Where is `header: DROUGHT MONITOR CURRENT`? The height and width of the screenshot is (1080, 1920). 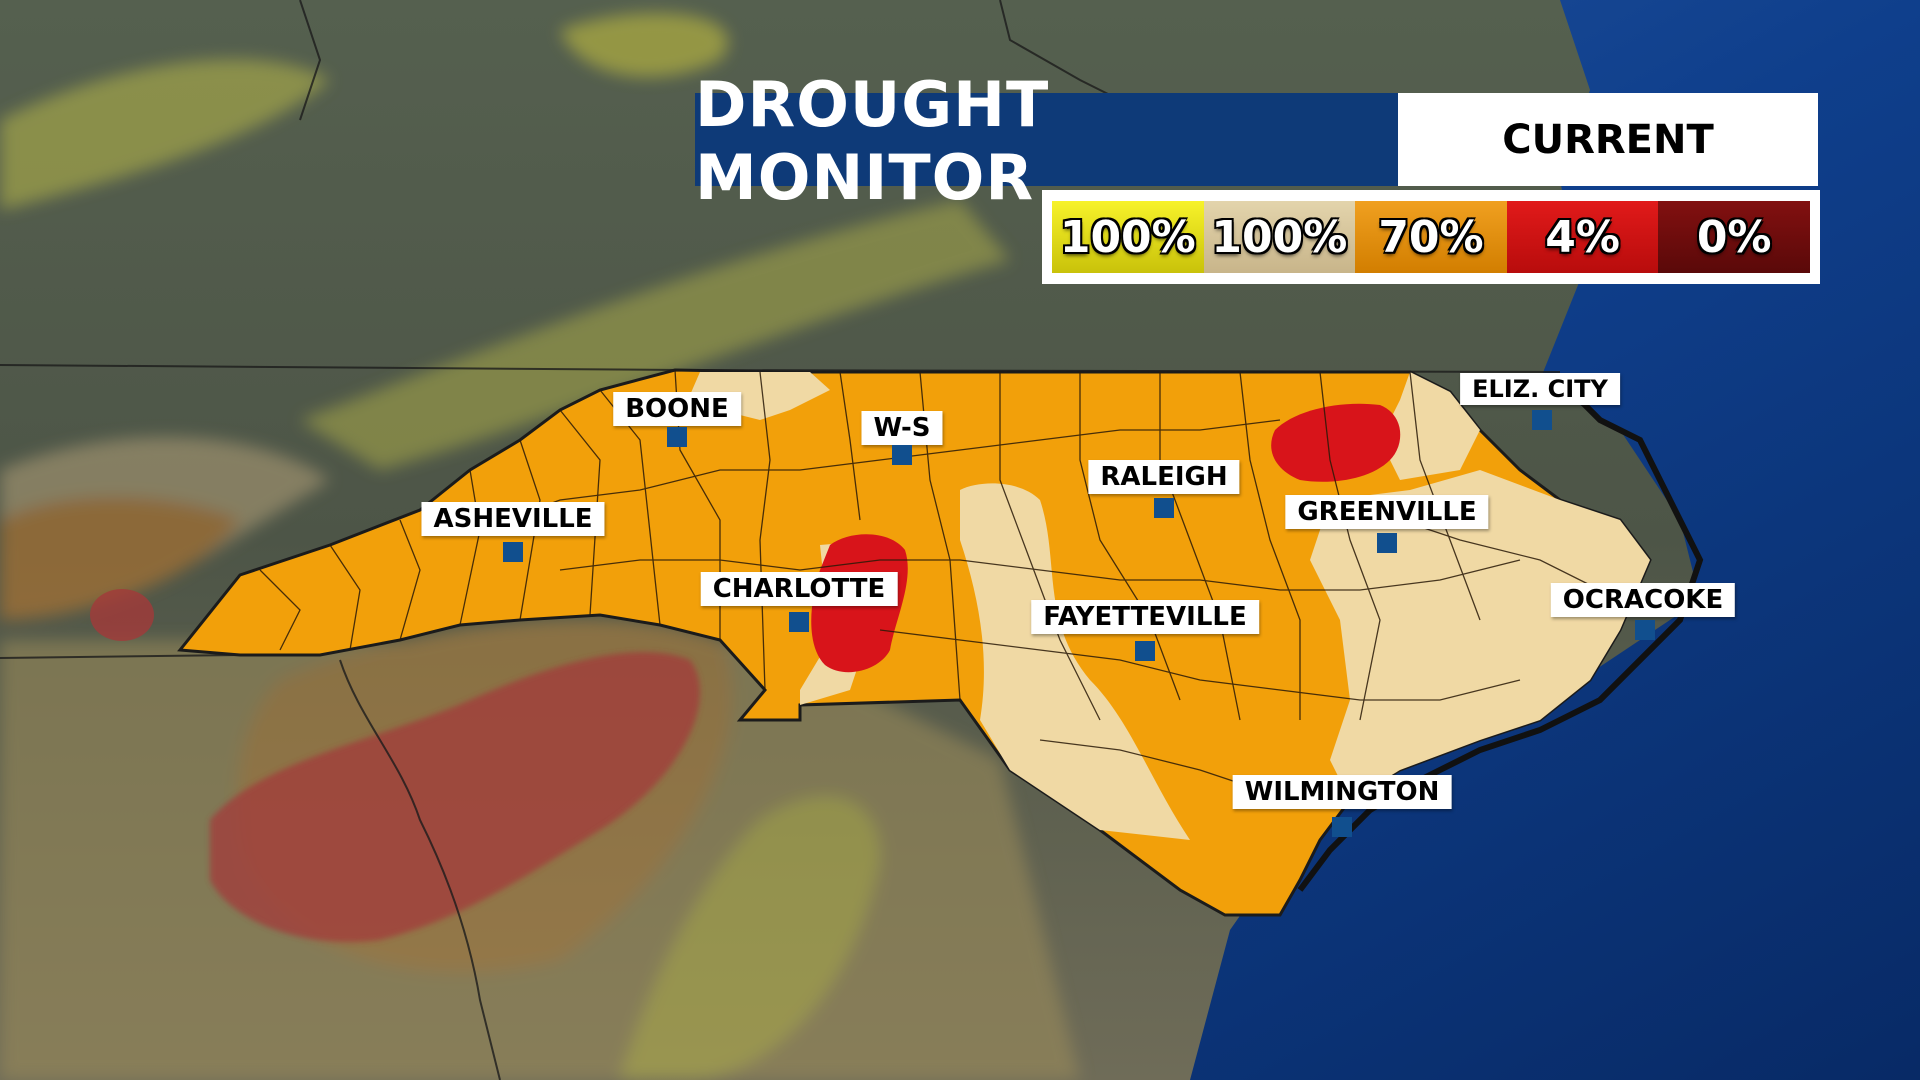 header: DROUGHT MONITOR CURRENT is located at coordinates (1256, 141).